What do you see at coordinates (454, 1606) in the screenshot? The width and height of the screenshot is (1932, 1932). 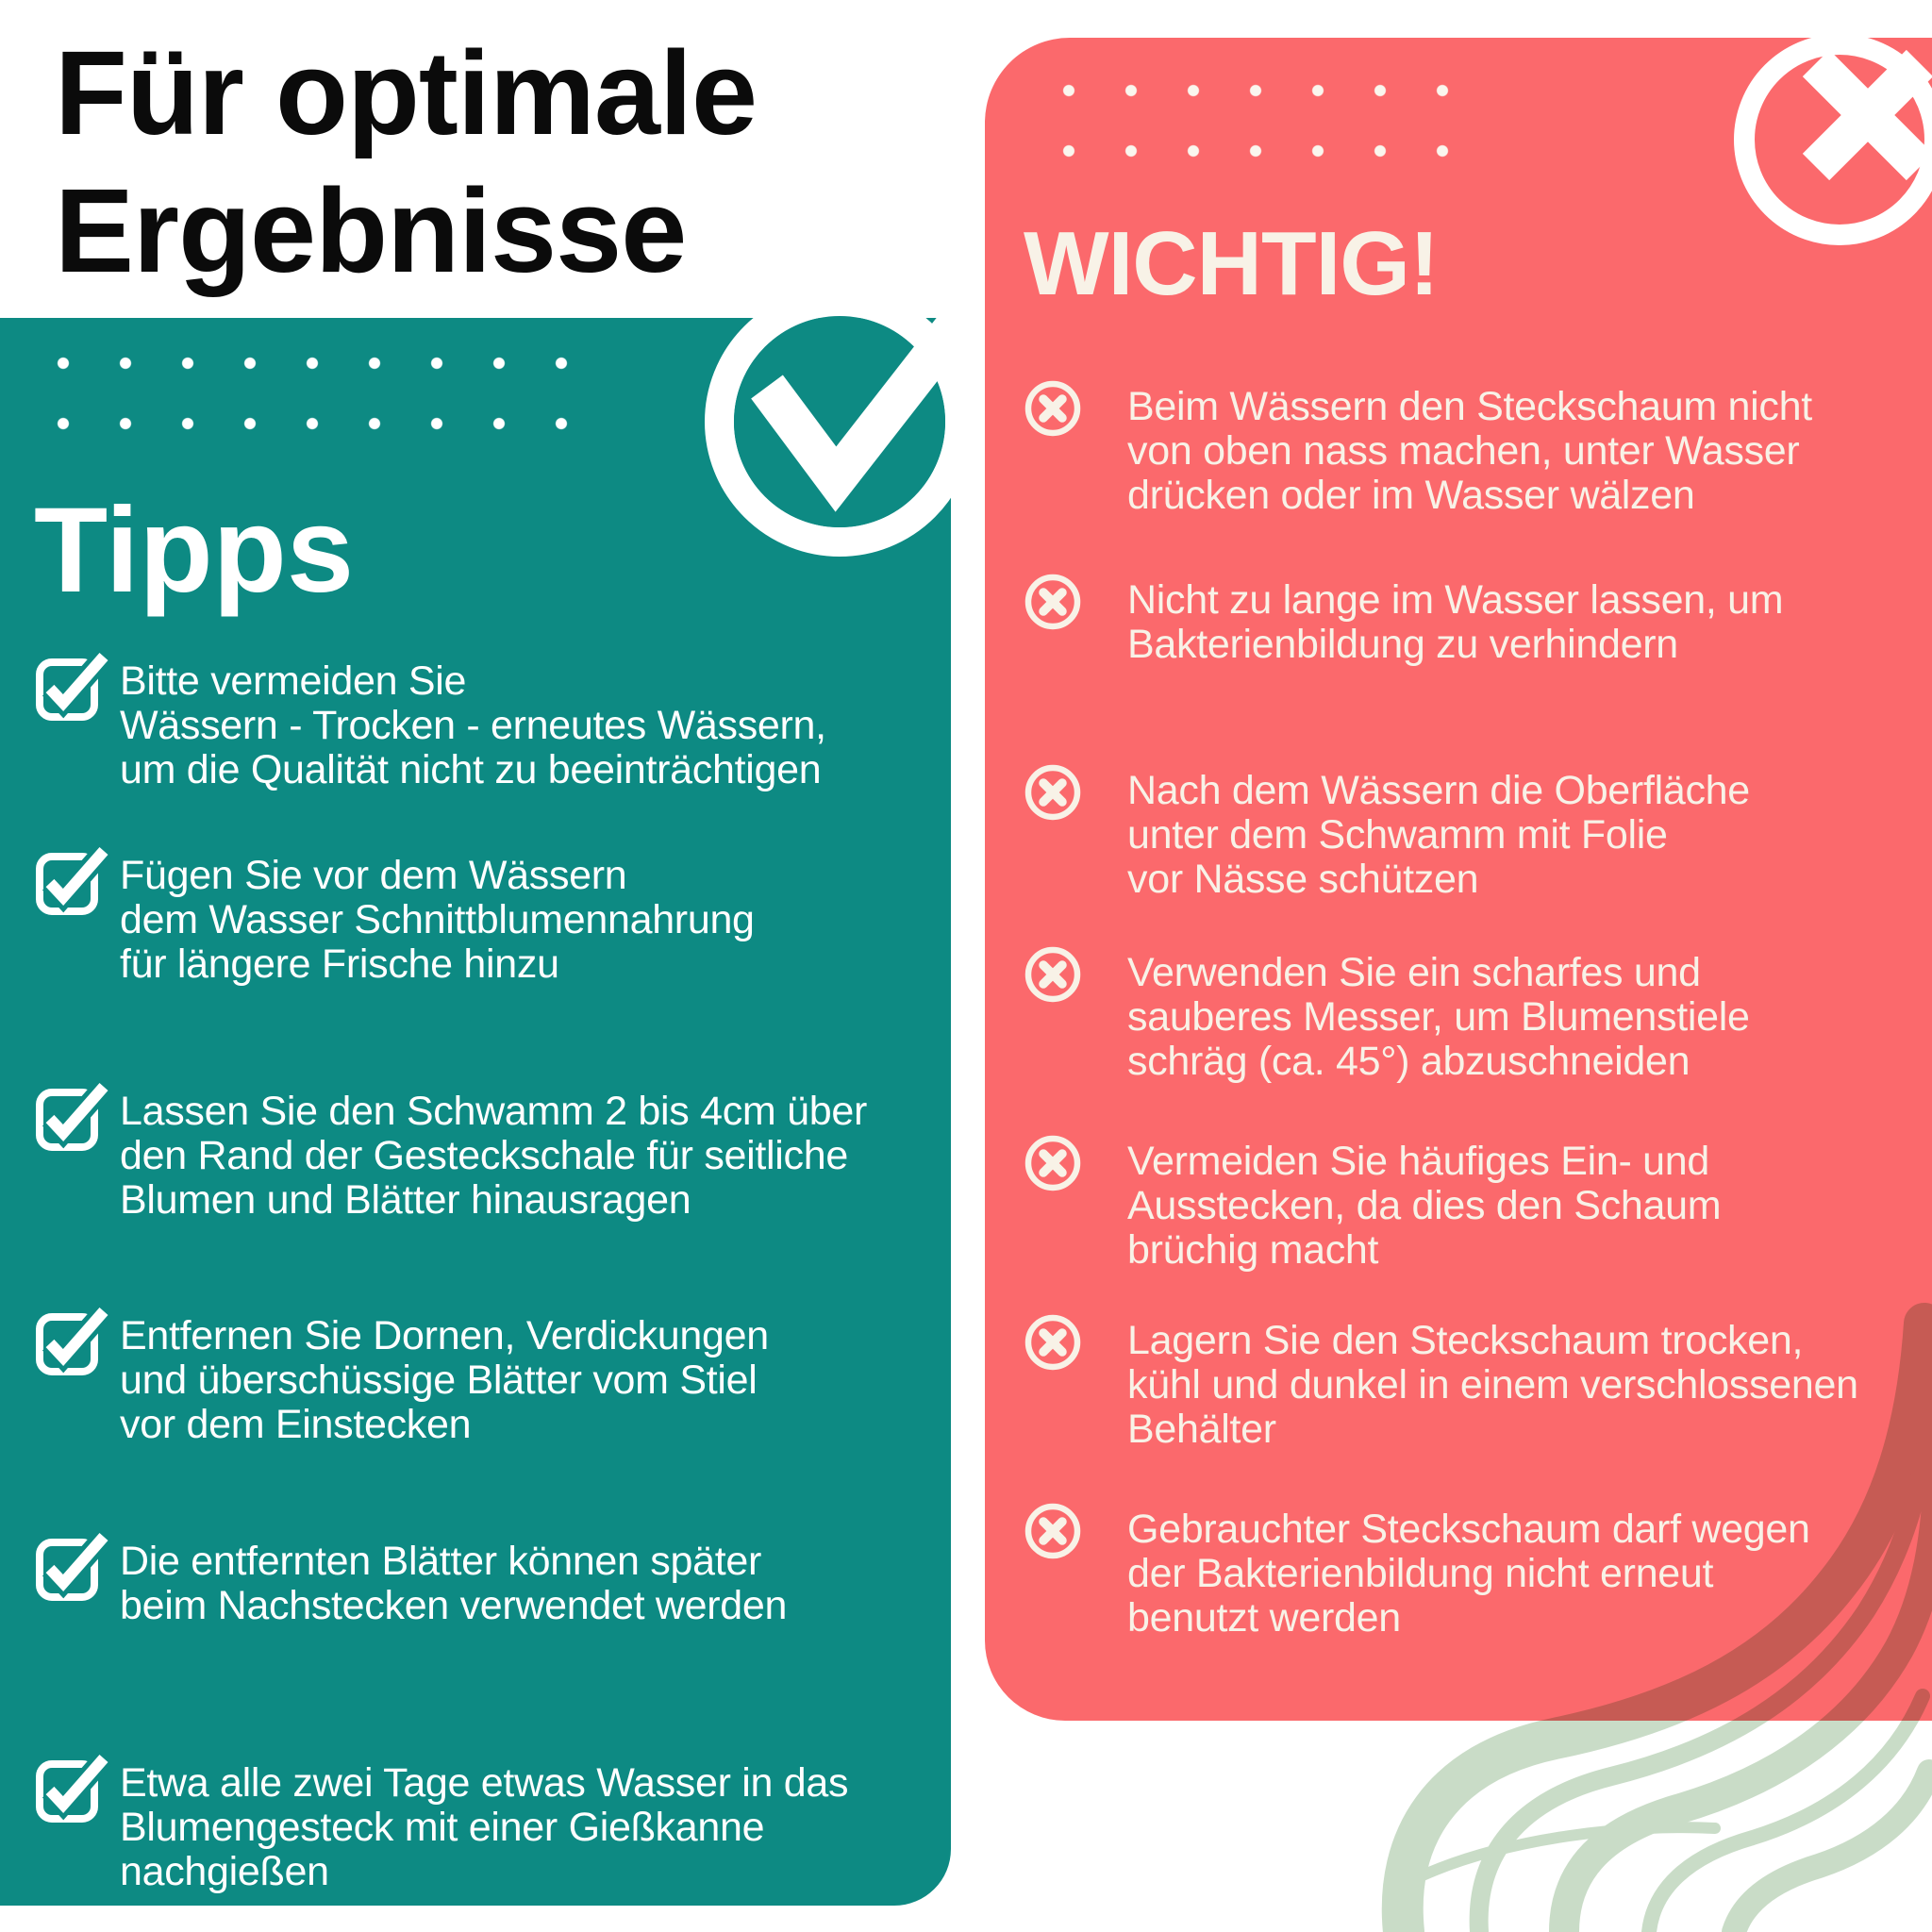 I see `text-line: beim Nachstecken verwendet werden` at bounding box center [454, 1606].